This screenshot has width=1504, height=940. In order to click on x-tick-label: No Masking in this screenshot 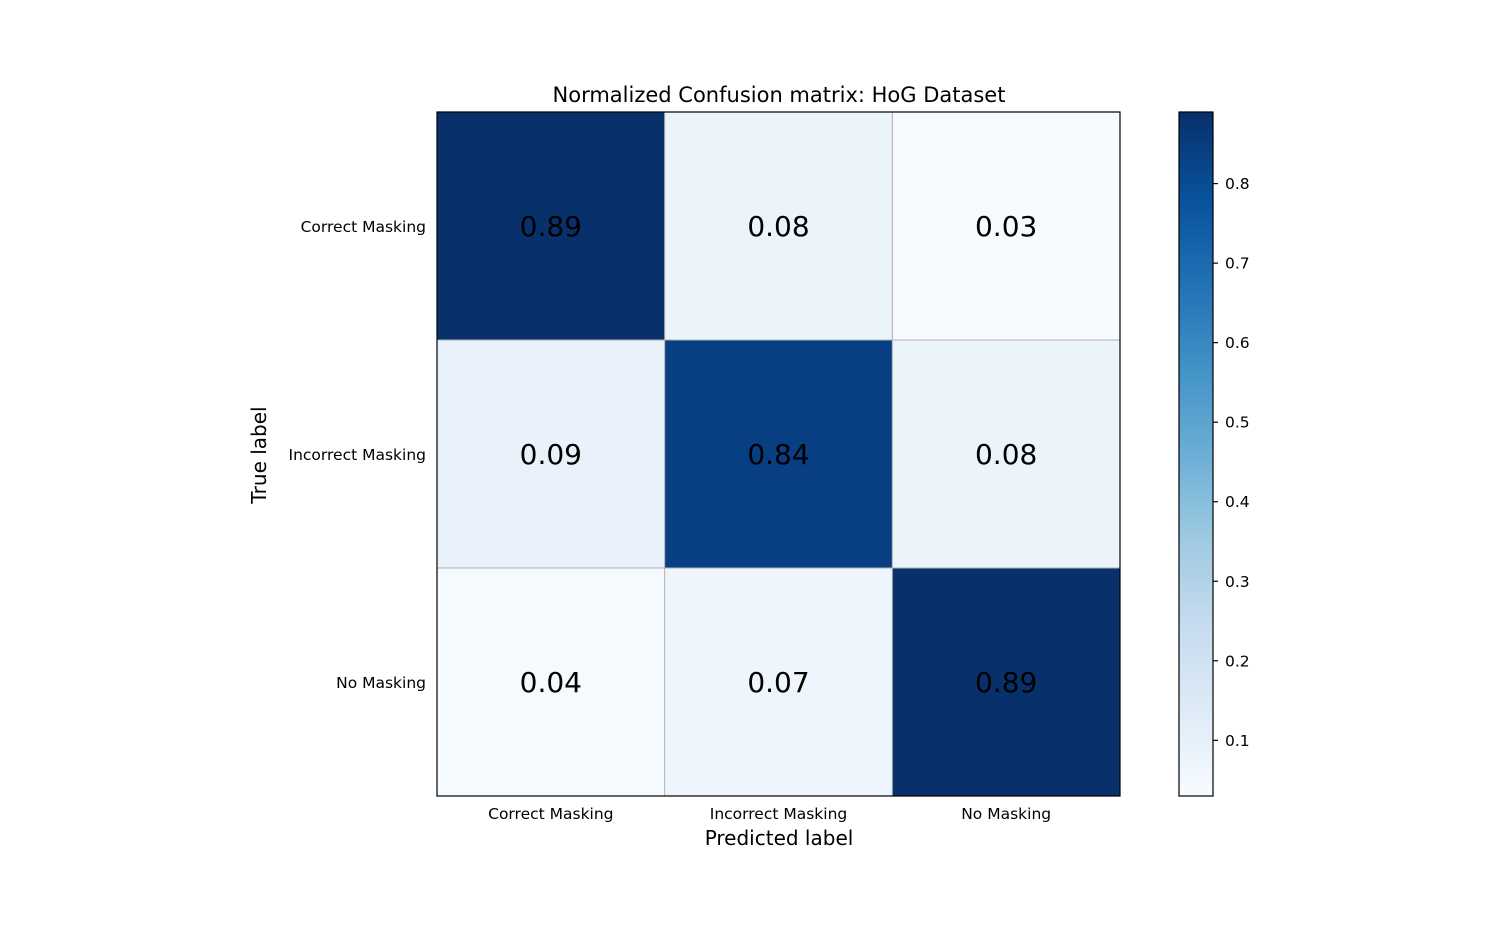, I will do `click(1006, 814)`.